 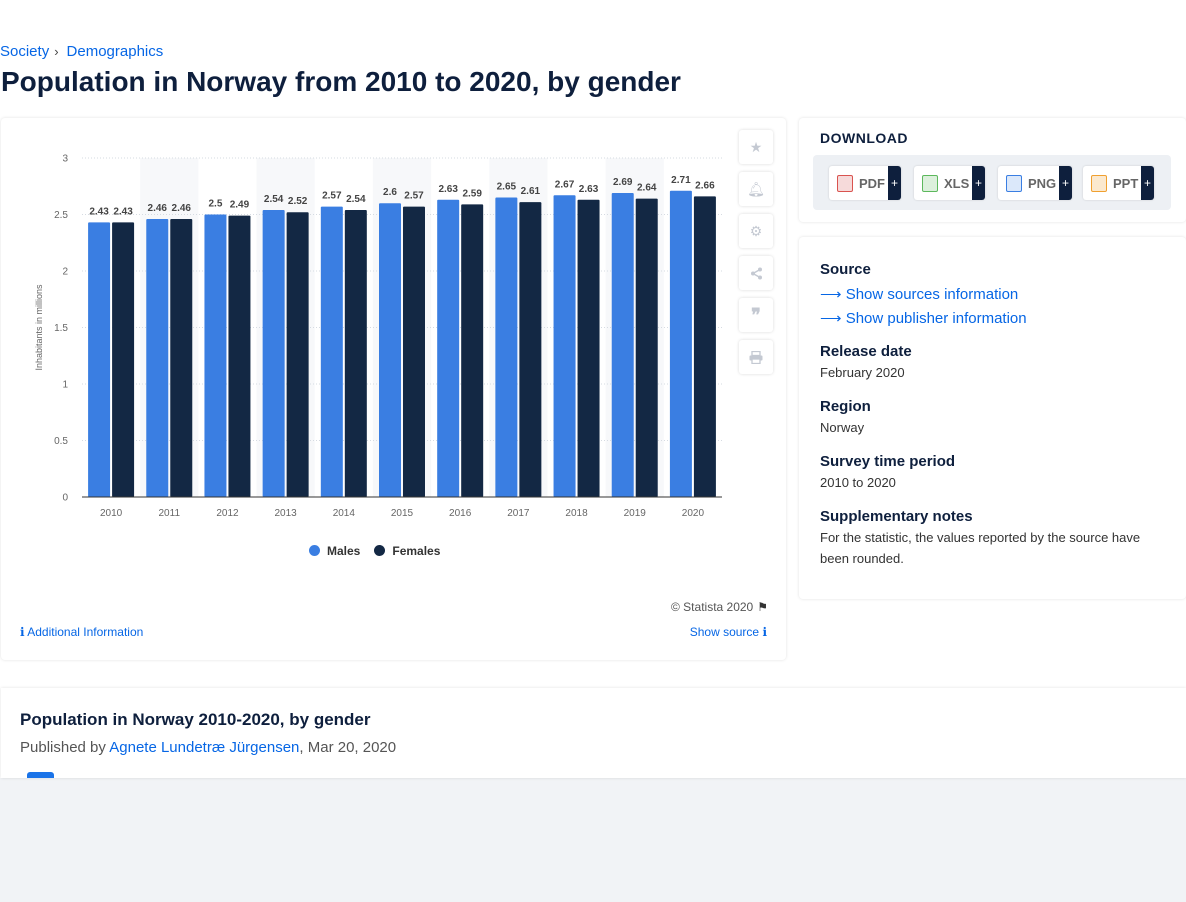 I want to click on data-label: 2.66, so click(x=705, y=185).